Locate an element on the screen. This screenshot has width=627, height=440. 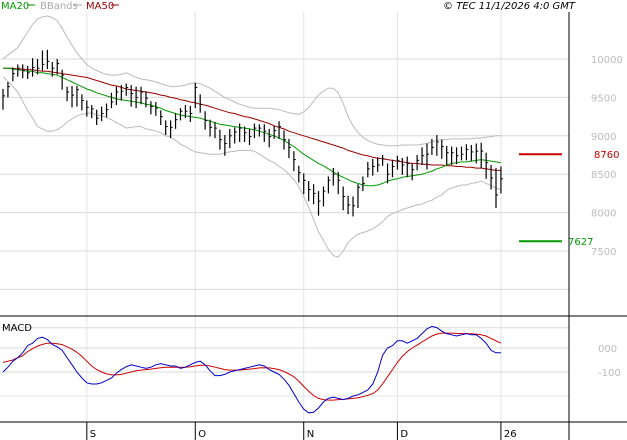
price-tick-label: 9500 is located at coordinates (603, 98).